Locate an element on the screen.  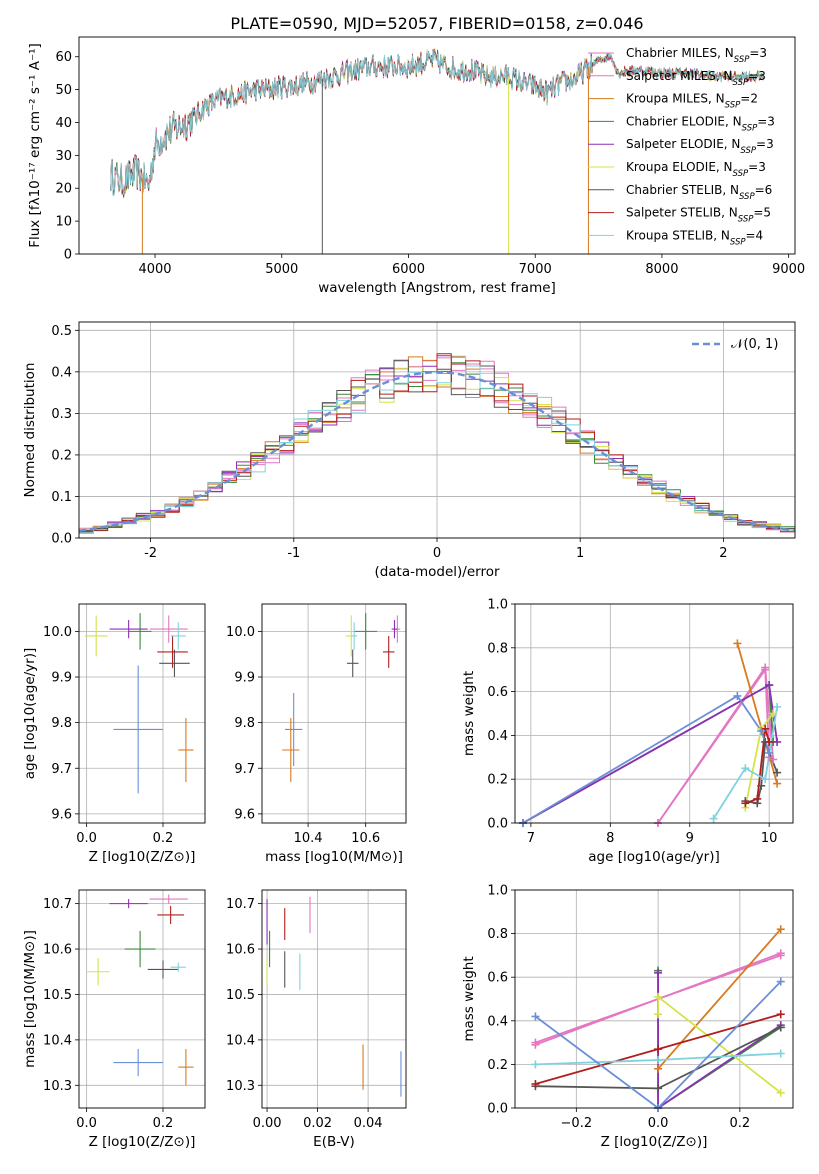
legend-label: Salpeter ELODIE, NSSP=3 is located at coordinates (700, 146).